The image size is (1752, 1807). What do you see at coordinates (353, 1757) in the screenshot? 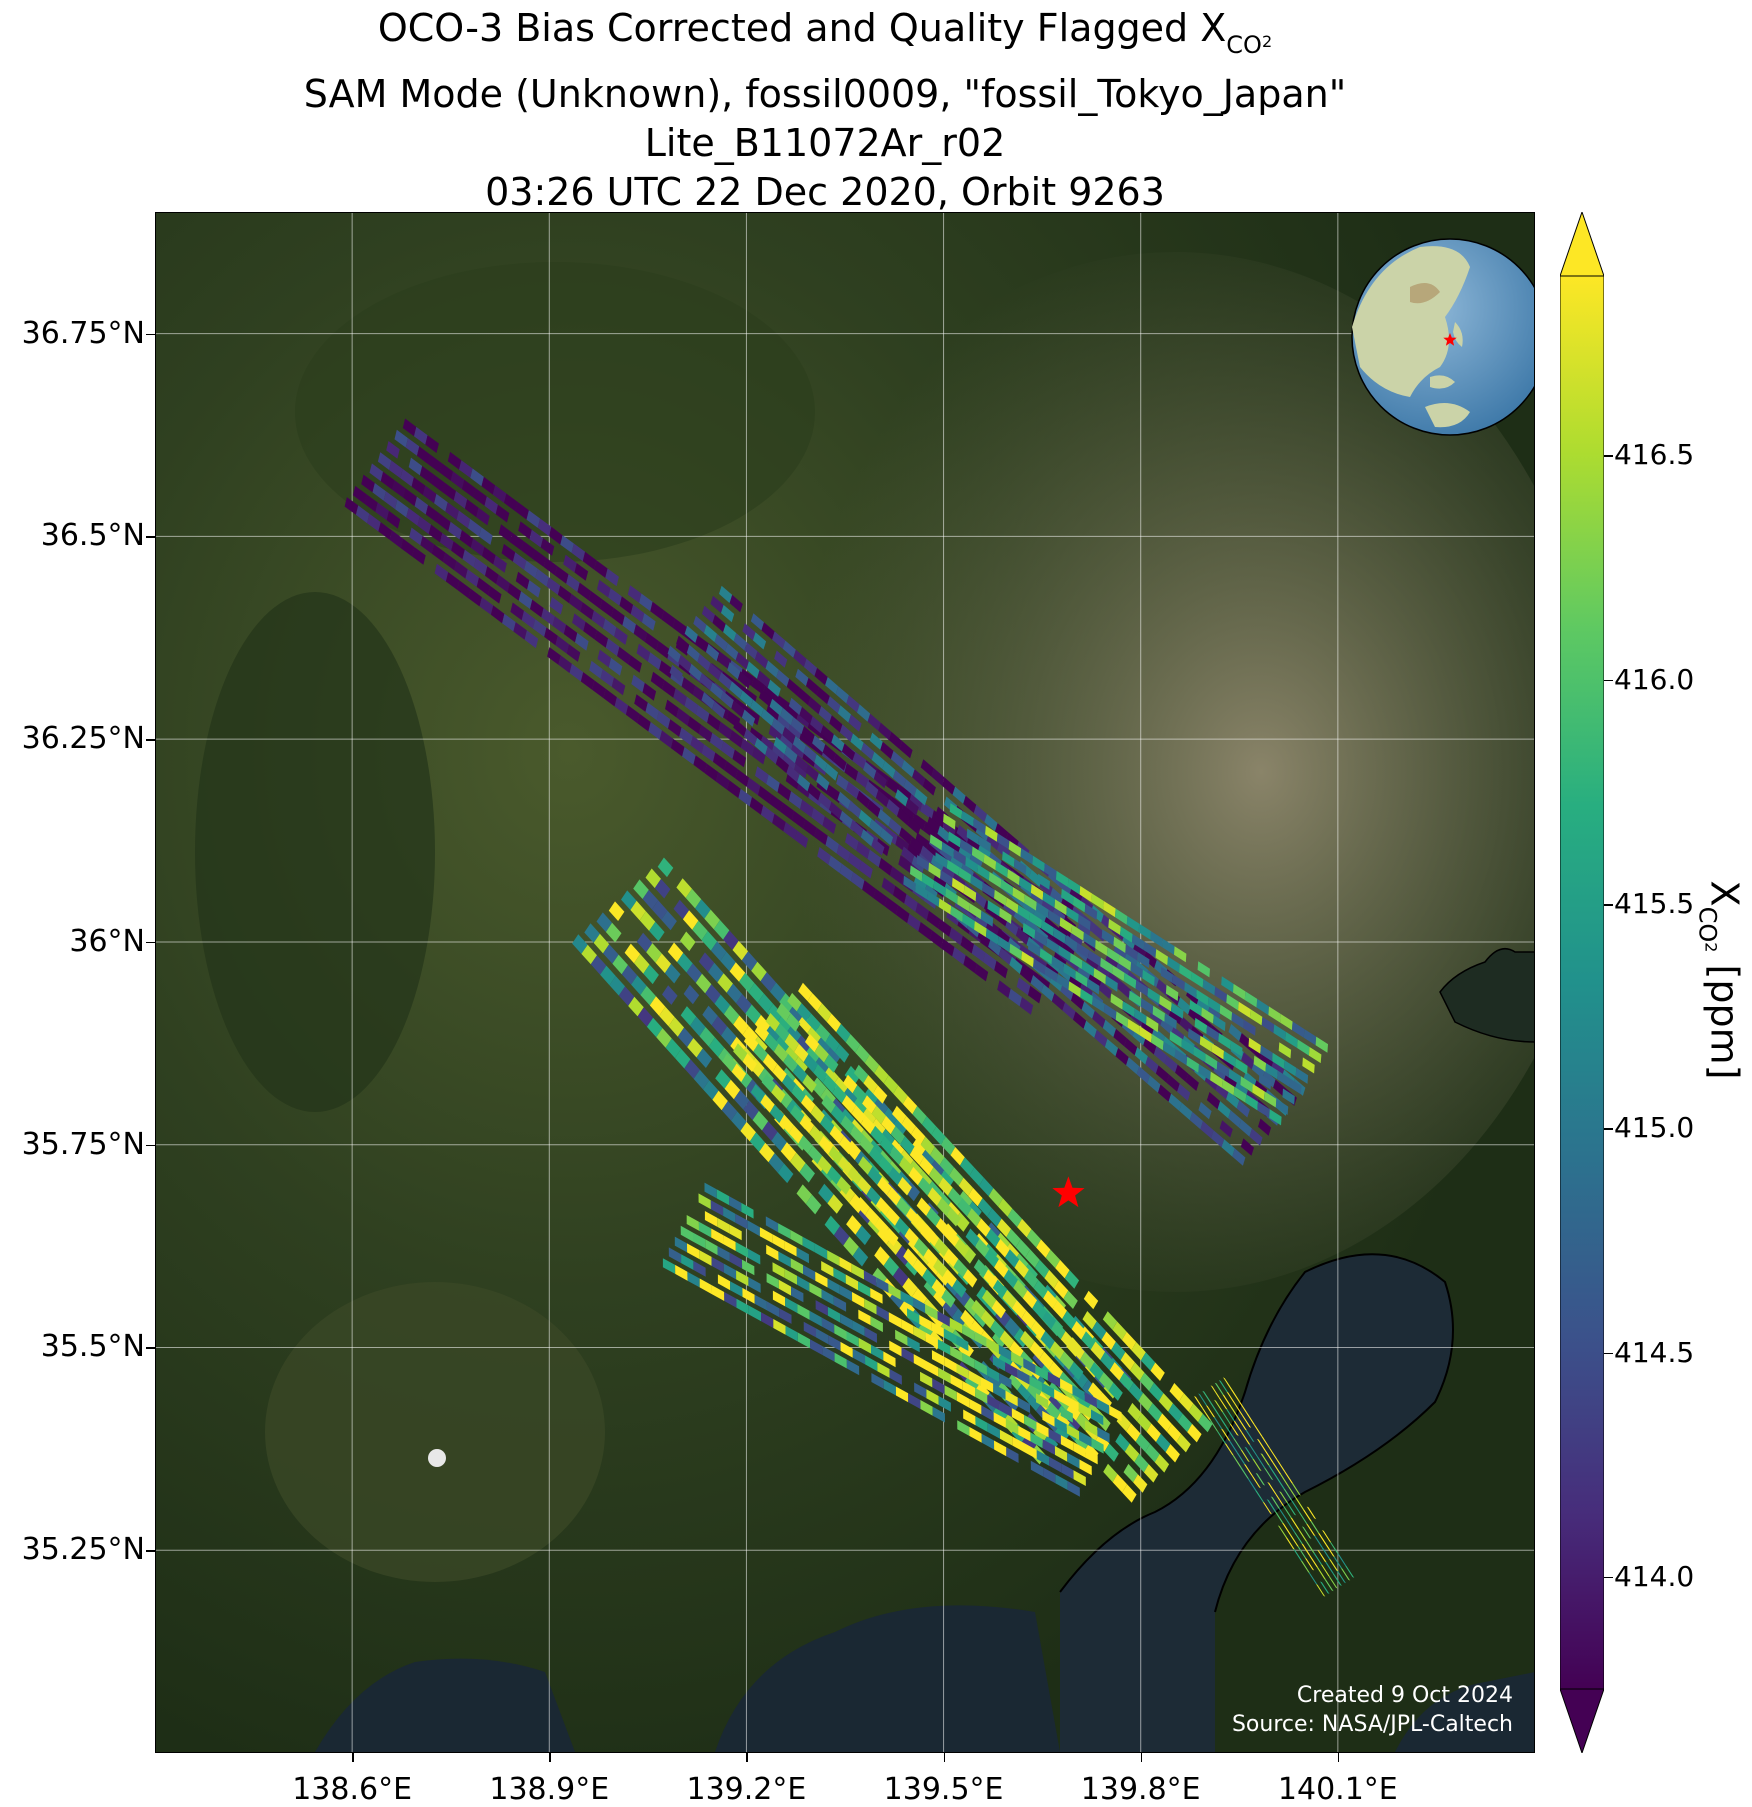
I see `longitude-tick-mark` at bounding box center [353, 1757].